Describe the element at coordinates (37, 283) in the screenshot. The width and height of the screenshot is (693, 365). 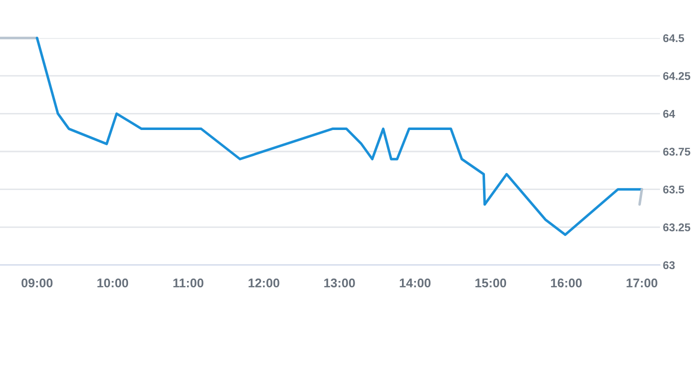
I see `x-tick-label: 09:00` at that location.